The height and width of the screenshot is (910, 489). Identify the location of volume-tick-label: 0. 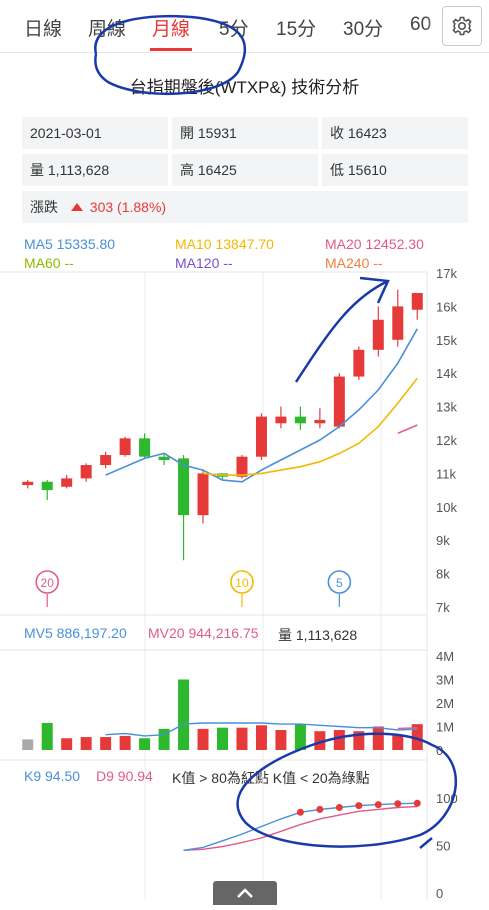
(439, 750).